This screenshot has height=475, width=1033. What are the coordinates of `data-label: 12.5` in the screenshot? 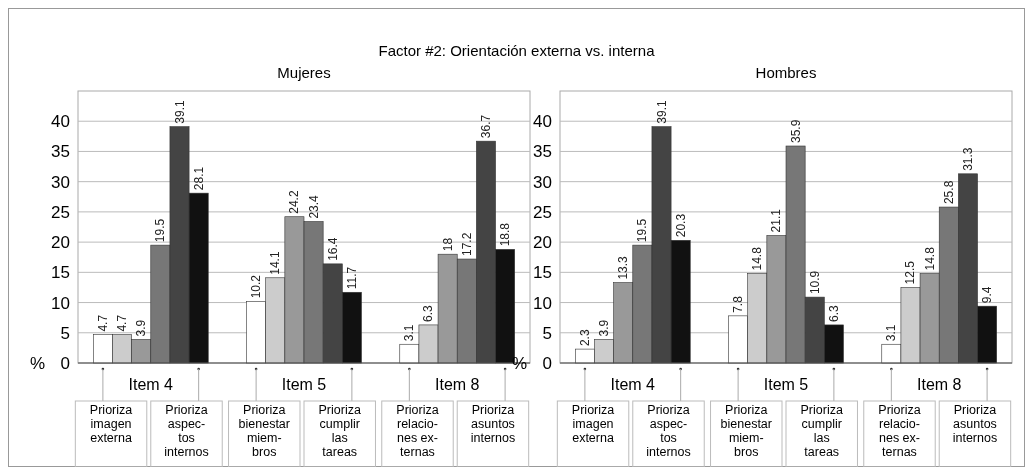 It's located at (910, 272).